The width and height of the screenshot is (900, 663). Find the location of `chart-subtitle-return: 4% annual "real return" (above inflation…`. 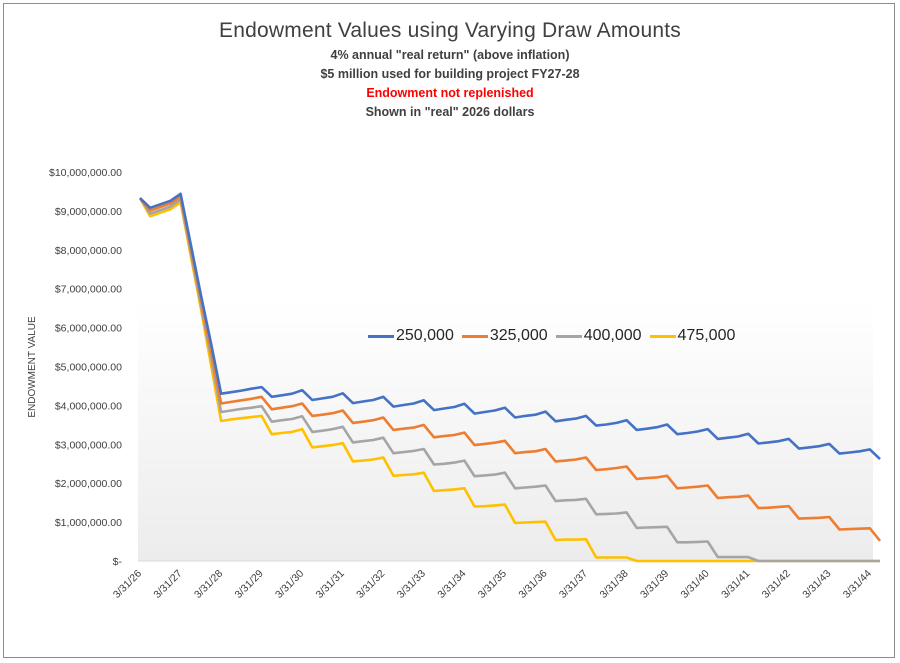

chart-subtitle-return: 4% annual "real return" (above inflation… is located at coordinates (450, 55).